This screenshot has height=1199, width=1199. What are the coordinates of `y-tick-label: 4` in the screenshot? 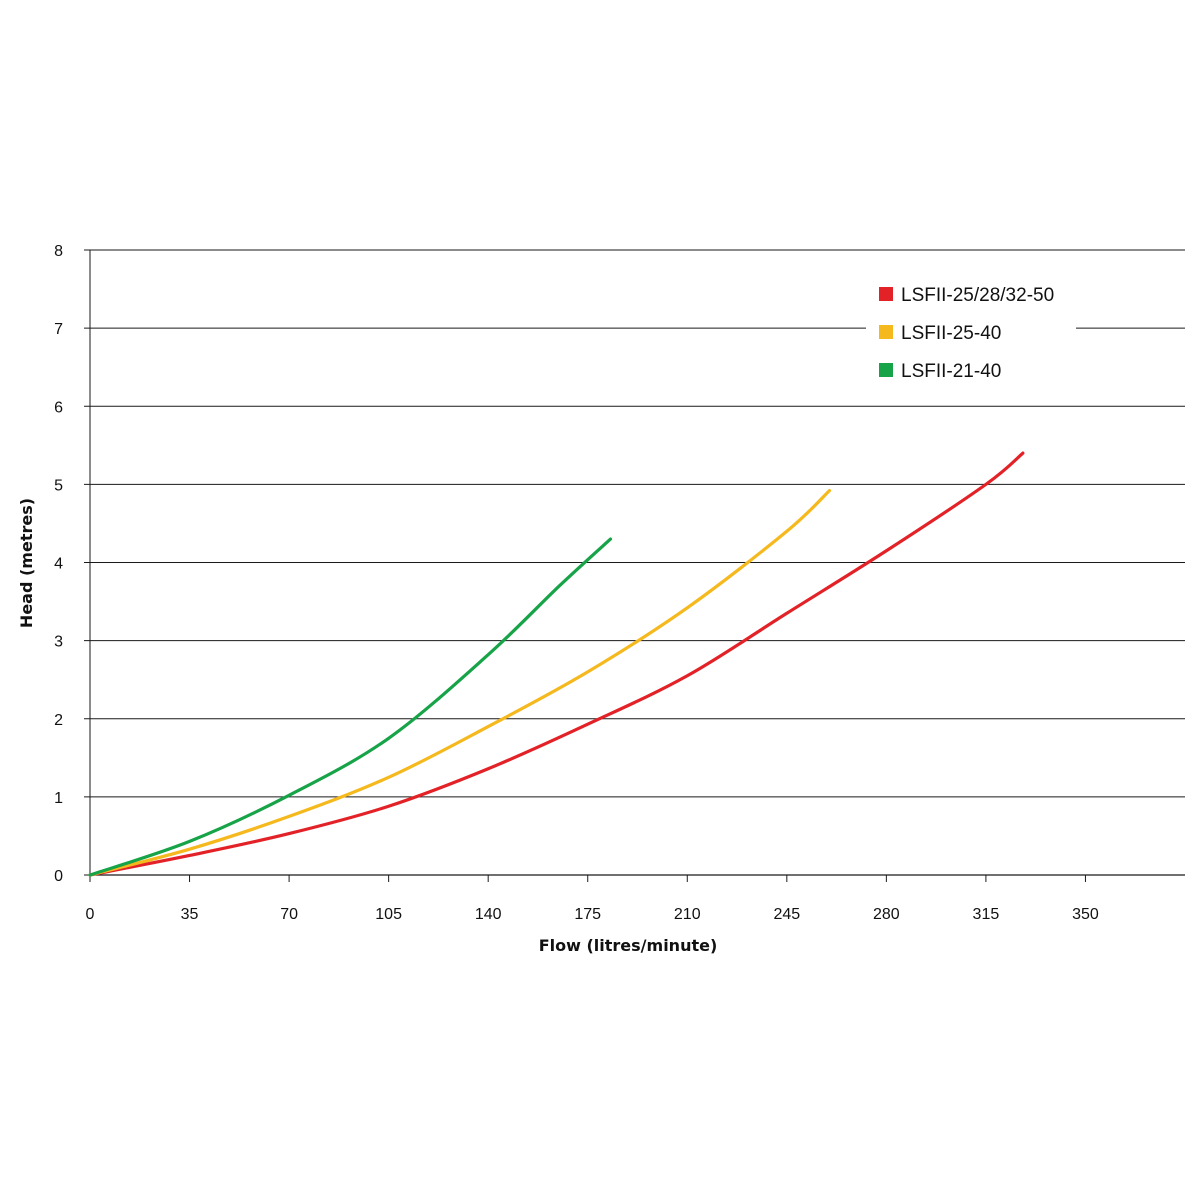 It's located at (58, 564).